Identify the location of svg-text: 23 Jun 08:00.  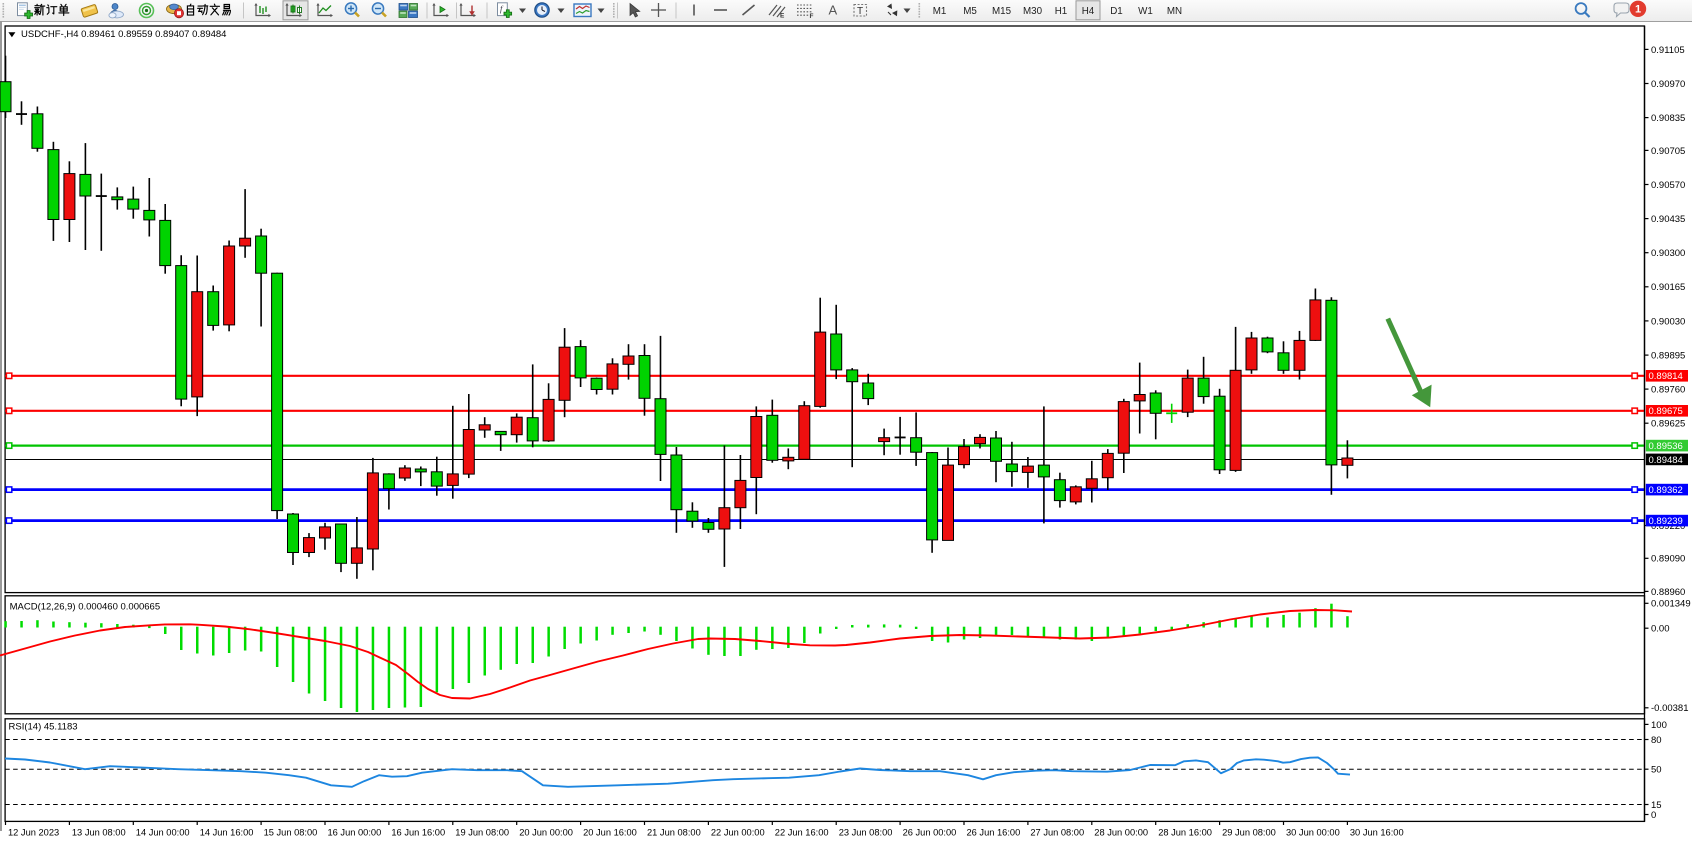
(866, 832).